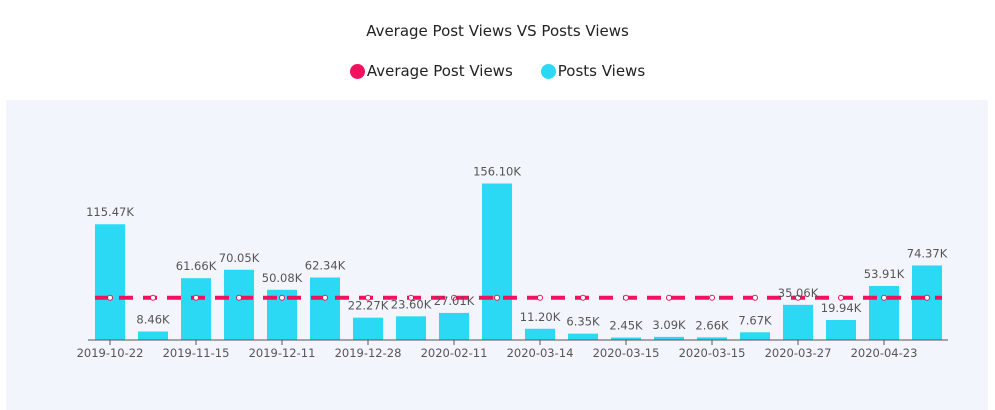  What do you see at coordinates (497, 31) in the screenshot?
I see `chart-title: Average Post Views VS Posts Views` at bounding box center [497, 31].